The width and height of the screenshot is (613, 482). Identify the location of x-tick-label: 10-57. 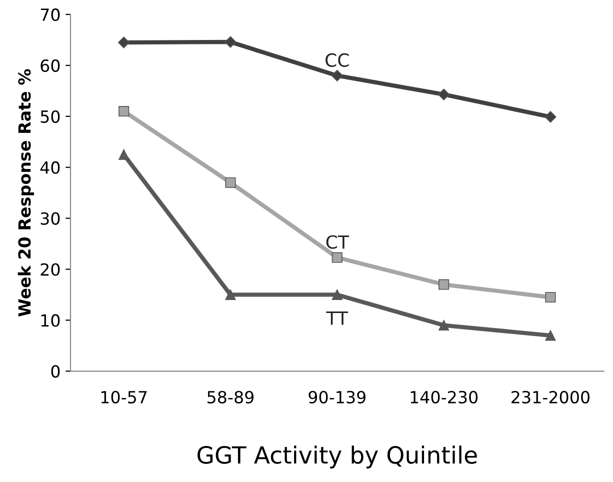
(124, 397).